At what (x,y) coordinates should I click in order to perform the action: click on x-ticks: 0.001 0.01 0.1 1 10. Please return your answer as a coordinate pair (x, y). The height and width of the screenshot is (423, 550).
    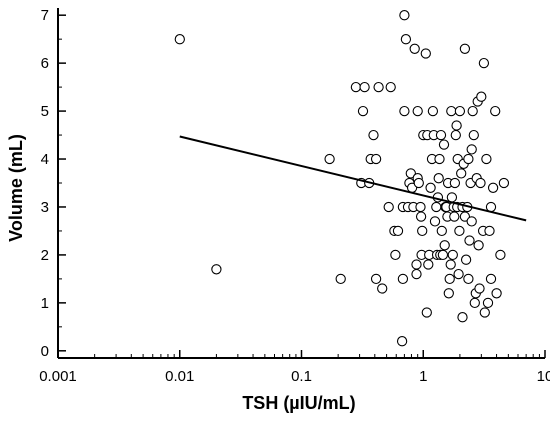
    Looking at the image, I should click on (294, 367).